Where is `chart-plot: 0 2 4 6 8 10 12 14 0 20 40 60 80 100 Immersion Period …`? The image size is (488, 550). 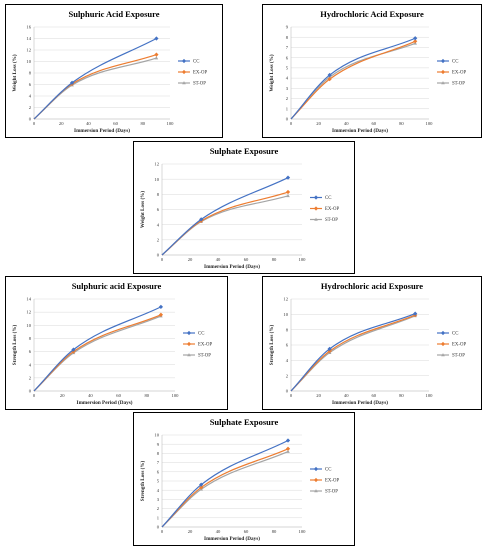
chart-plot: 0 2 4 6 8 10 12 14 0 20 40 60 80 100 Immersion Period … is located at coordinates (111, 351).